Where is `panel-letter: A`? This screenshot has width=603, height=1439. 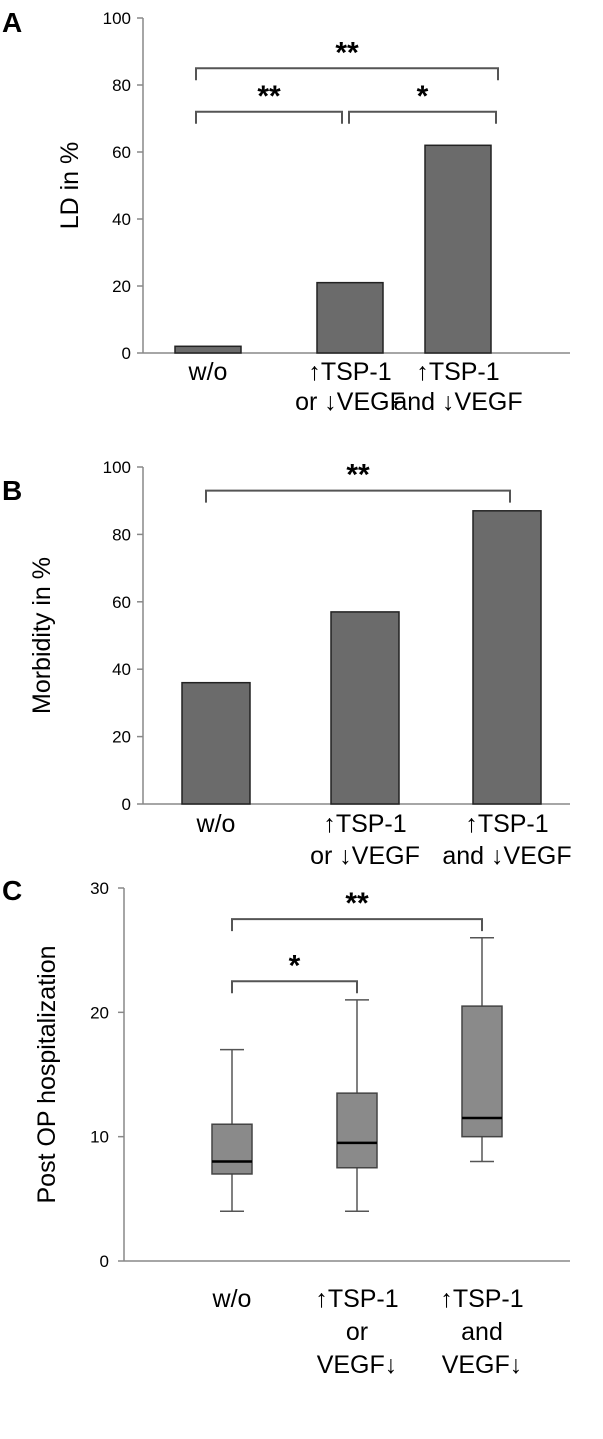 panel-letter: A is located at coordinates (12, 22).